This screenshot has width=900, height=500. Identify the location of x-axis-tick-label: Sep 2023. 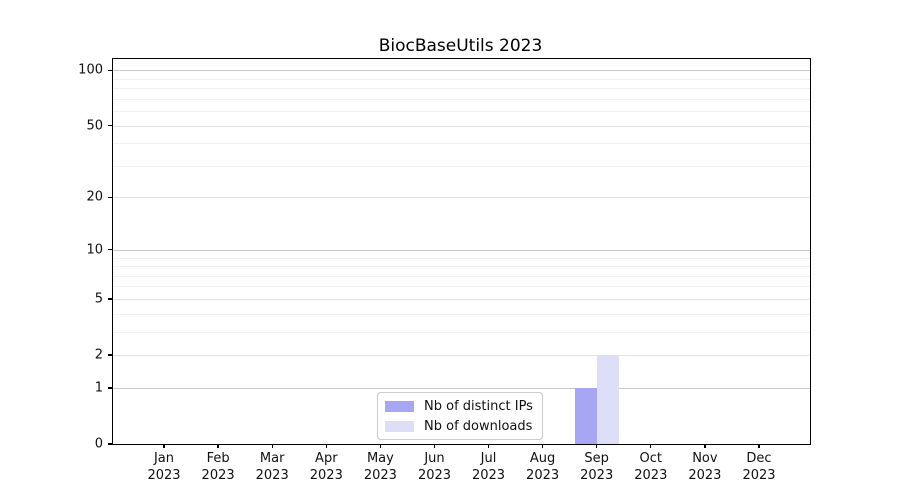
(596, 467).